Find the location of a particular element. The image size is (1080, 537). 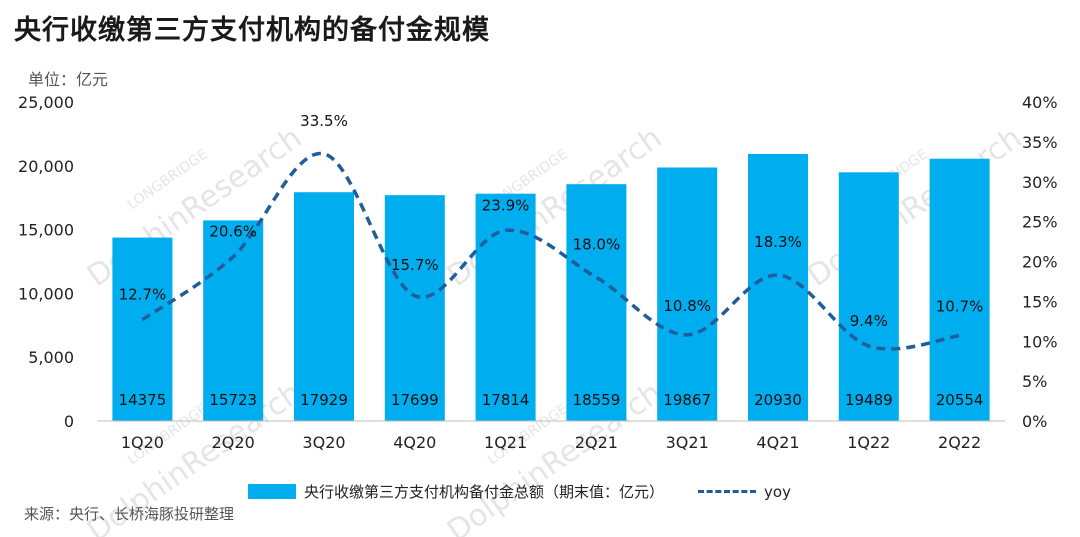

y2-tick-label: 15% is located at coordinates (1040, 301).